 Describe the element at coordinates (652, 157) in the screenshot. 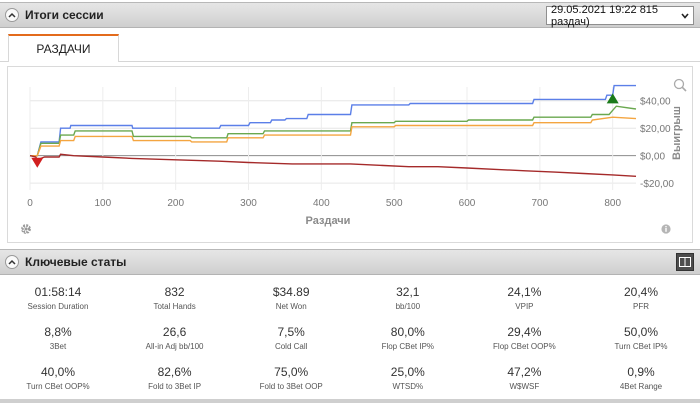

I see `y-tick-label: $0,00` at that location.